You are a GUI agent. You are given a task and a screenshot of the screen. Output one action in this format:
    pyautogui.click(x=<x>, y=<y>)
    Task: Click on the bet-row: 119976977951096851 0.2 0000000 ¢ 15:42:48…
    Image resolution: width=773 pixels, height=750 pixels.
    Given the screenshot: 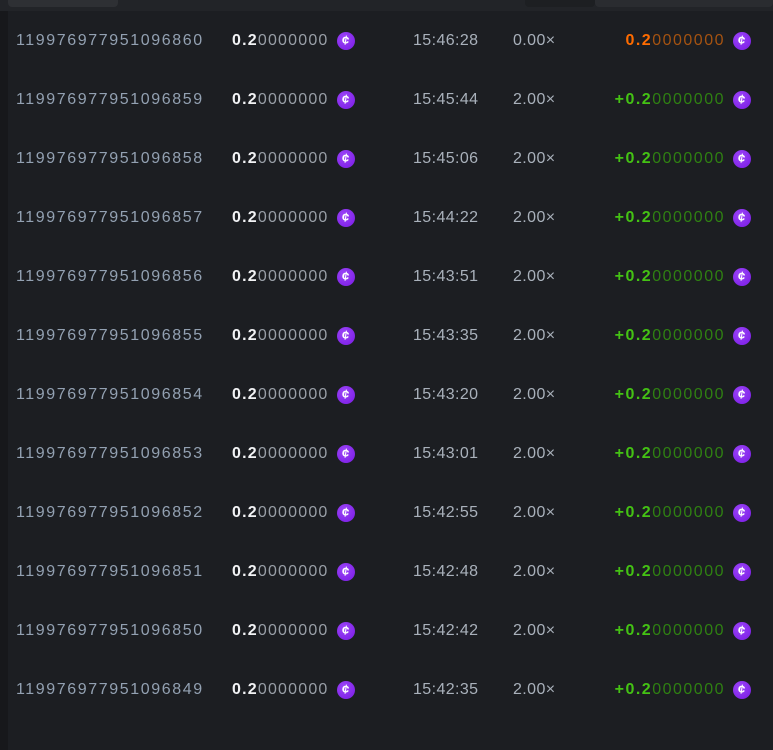 What is the action you would take?
    pyautogui.click(x=390, y=571)
    